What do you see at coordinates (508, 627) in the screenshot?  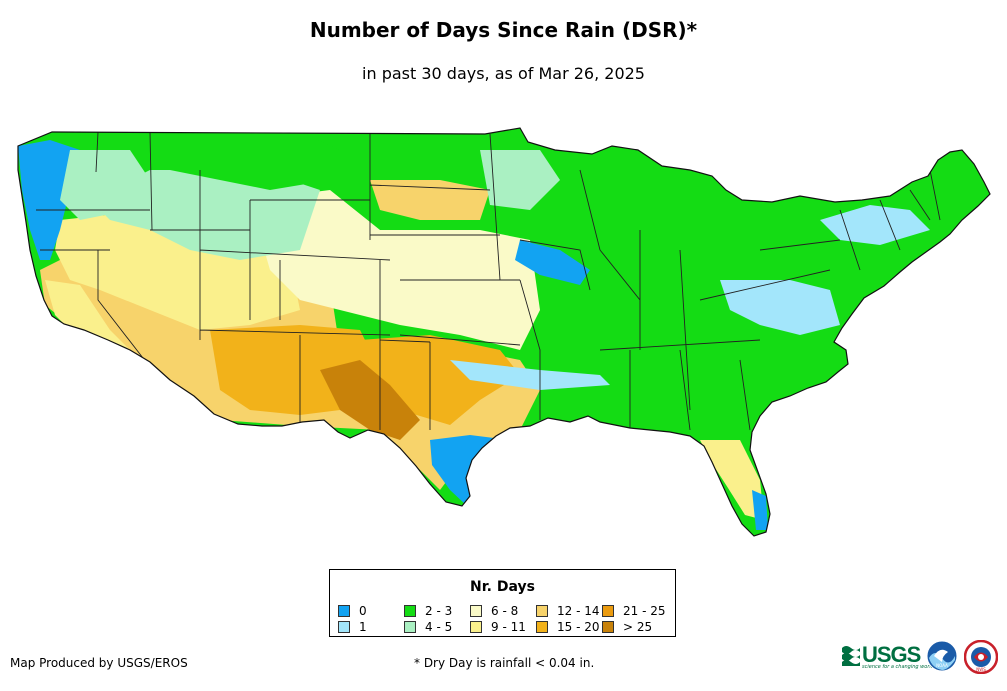 I see `legend-label: 9 - 11` at bounding box center [508, 627].